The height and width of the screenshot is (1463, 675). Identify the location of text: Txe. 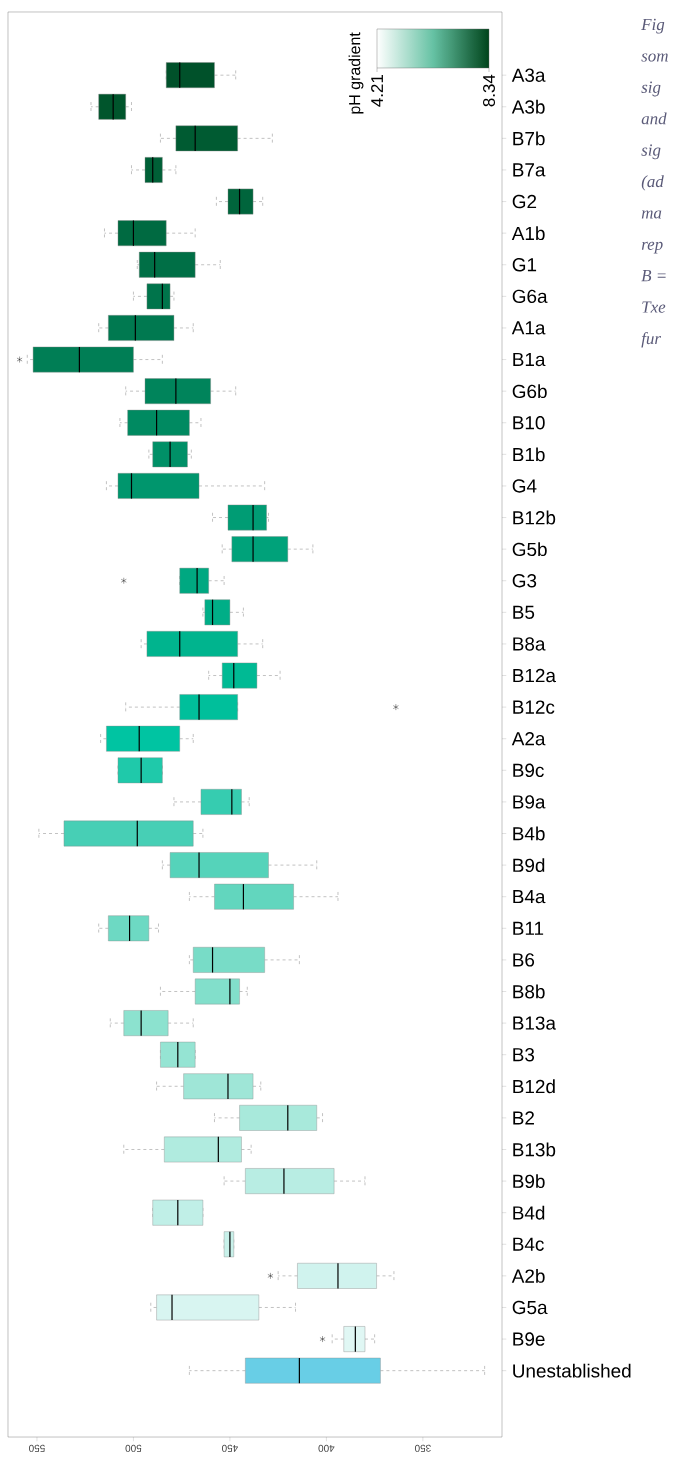
(654, 307).